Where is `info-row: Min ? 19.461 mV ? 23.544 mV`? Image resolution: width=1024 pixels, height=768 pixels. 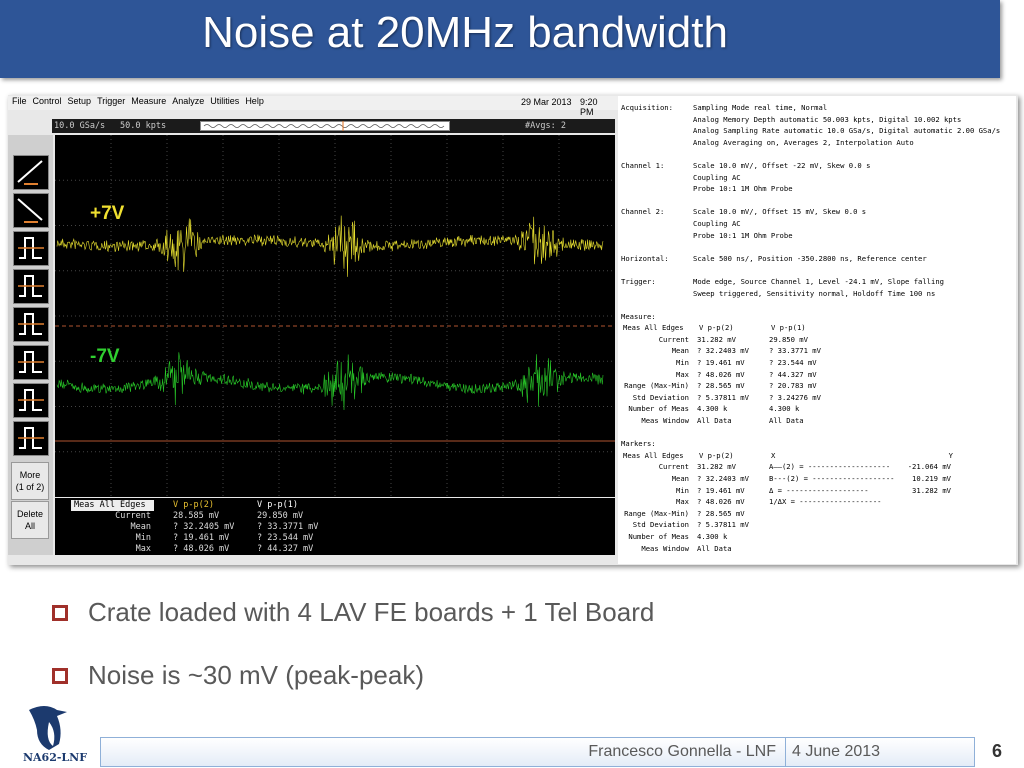 info-row: Min ? 19.461 mV ? 23.544 mV is located at coordinates (818, 363).